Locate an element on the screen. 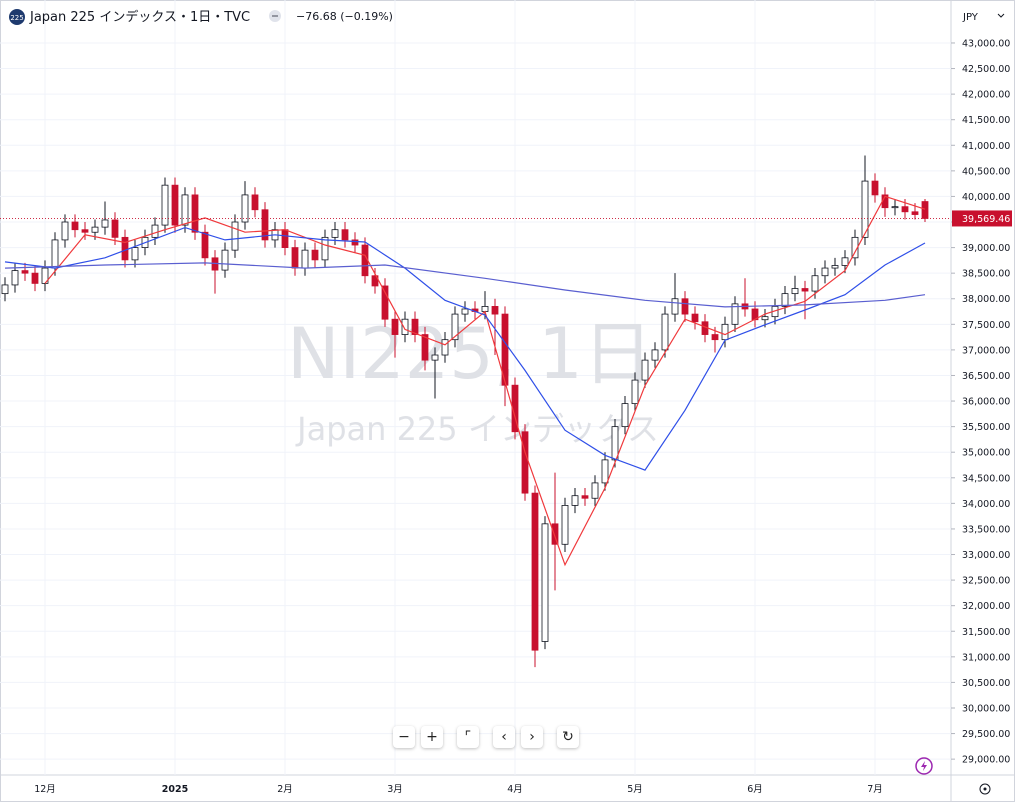 The height and width of the screenshot is (802, 1015). moving-average is located at coordinates (465, 285).